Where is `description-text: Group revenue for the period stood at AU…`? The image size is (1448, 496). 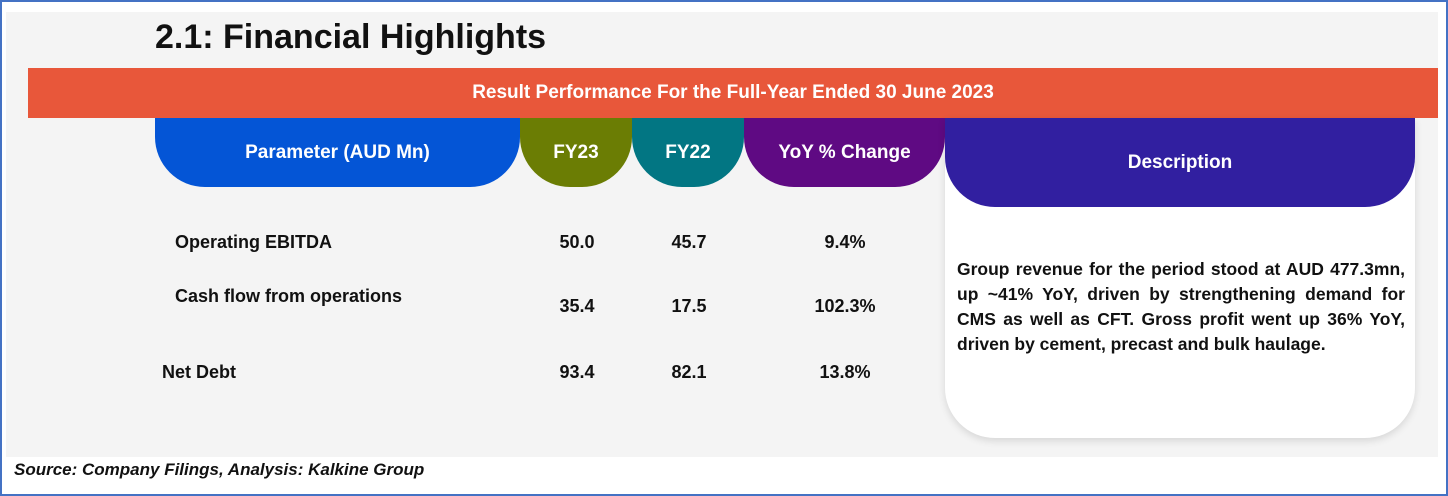
description-text: Group revenue for the period stood at AU… is located at coordinates (1181, 306).